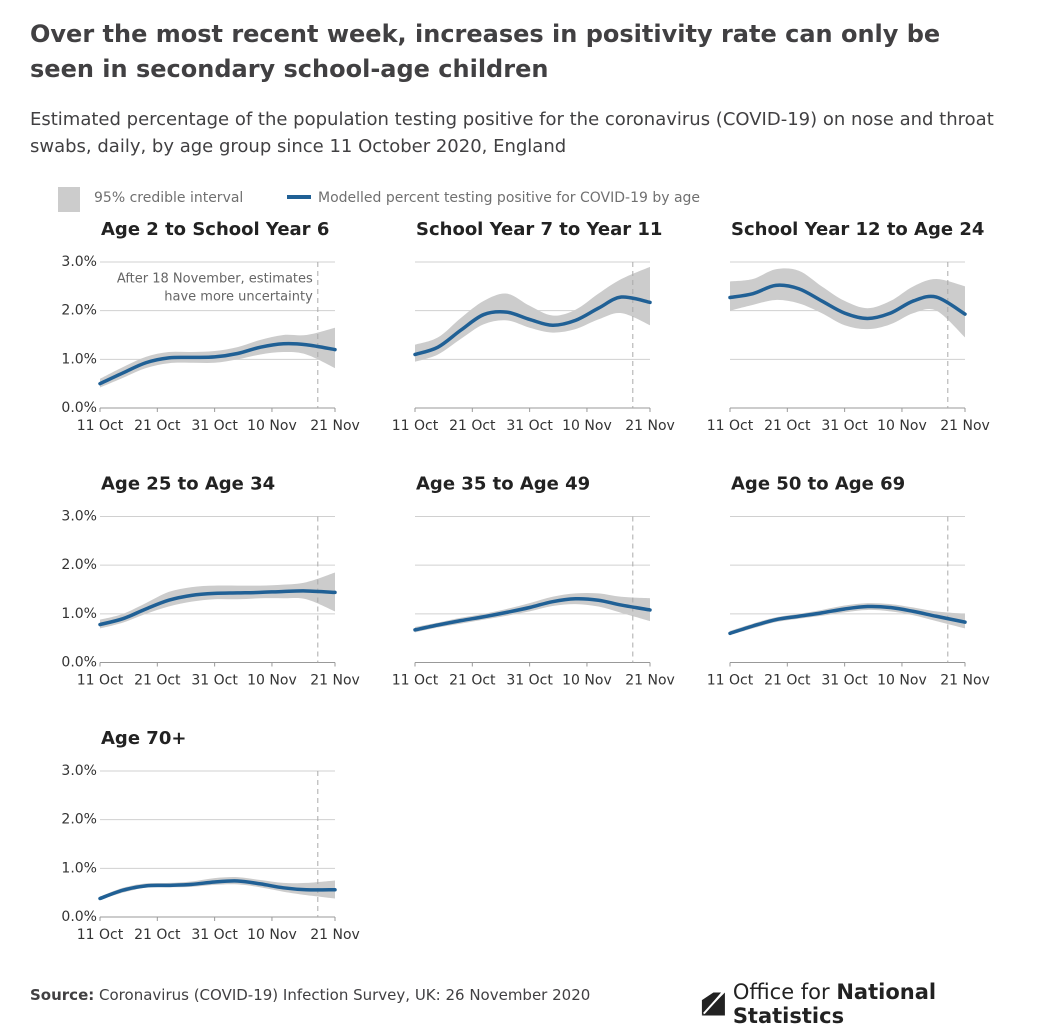 The width and height of the screenshot is (1041, 1033). What do you see at coordinates (188, 484) in the screenshot?
I see `chart-title: Age 25 to Age 34` at bounding box center [188, 484].